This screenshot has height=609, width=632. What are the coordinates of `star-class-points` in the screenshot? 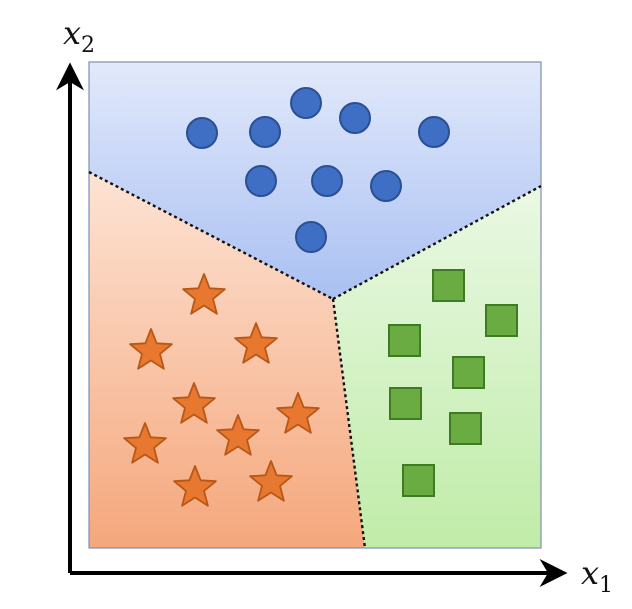 It's located at (221, 390).